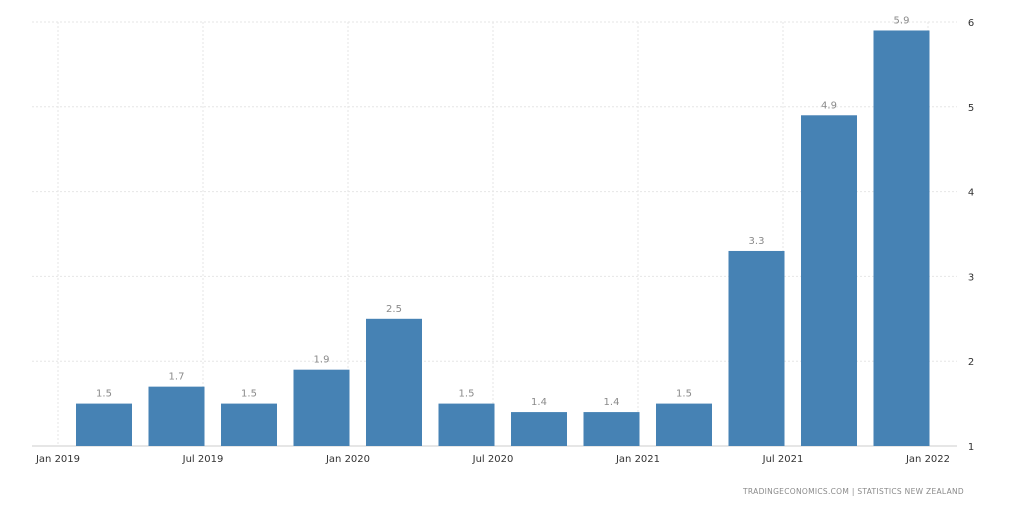 The width and height of the screenshot is (1024, 512). Describe the element at coordinates (757, 241) in the screenshot. I see `data-label: 3.3` at that location.